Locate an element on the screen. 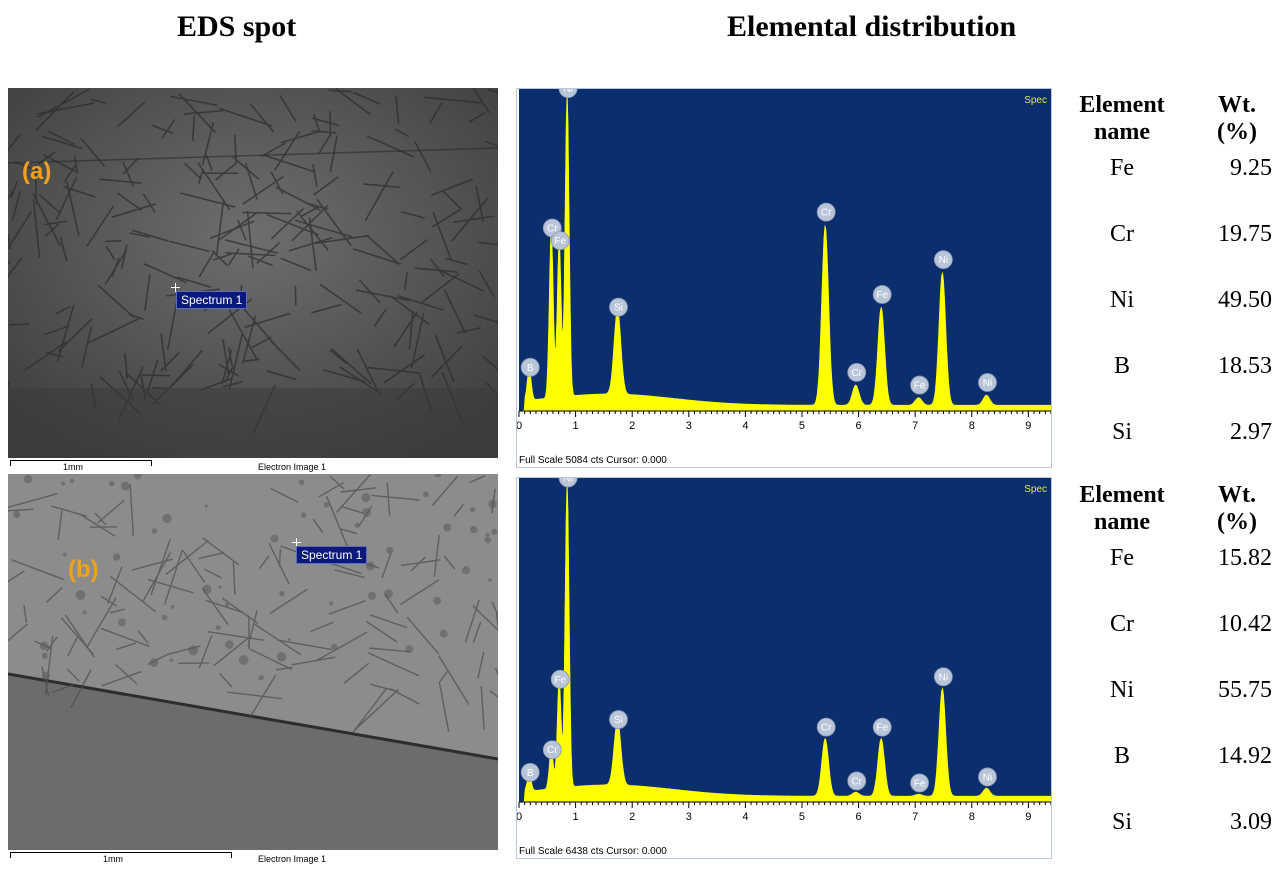 This screenshot has height=875, width=1282. table-row: B 18.53 is located at coordinates (1169, 386).